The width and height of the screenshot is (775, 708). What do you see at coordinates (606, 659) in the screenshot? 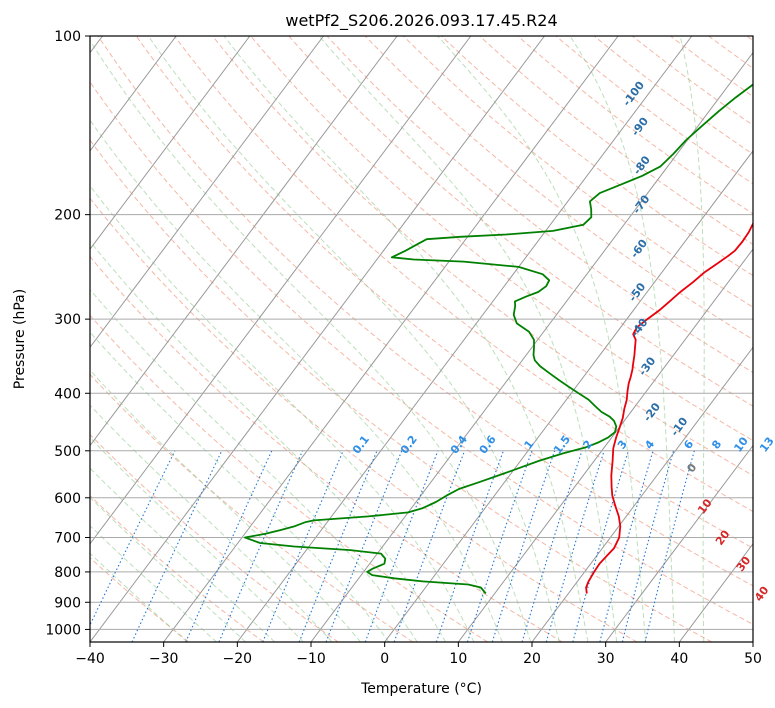
I see `x-tick-label: 30` at bounding box center [606, 659].